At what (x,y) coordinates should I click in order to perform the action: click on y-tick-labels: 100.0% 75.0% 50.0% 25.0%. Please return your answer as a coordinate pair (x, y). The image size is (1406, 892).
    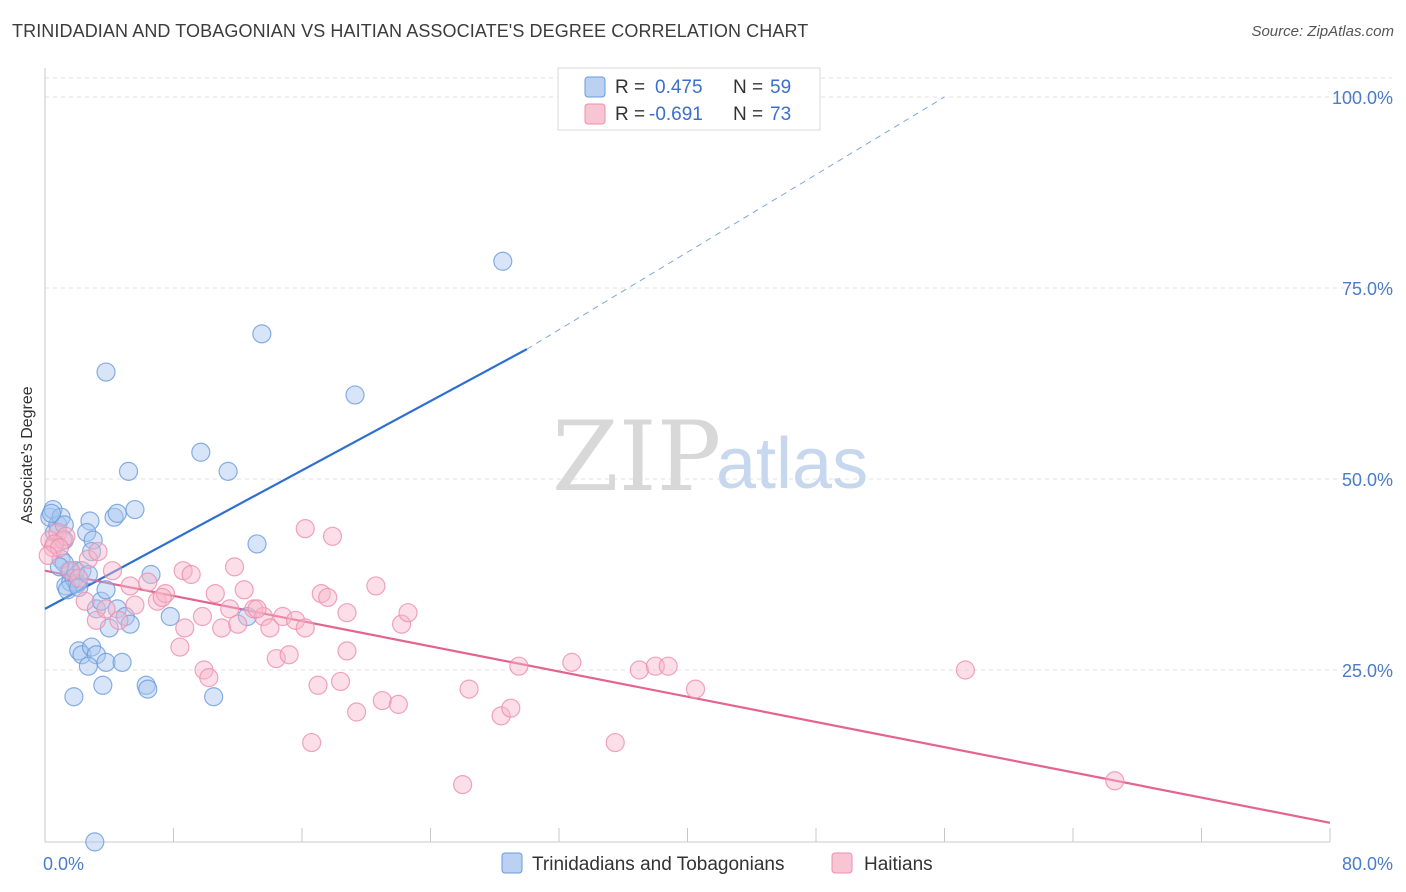
    Looking at the image, I should click on (1362, 384).